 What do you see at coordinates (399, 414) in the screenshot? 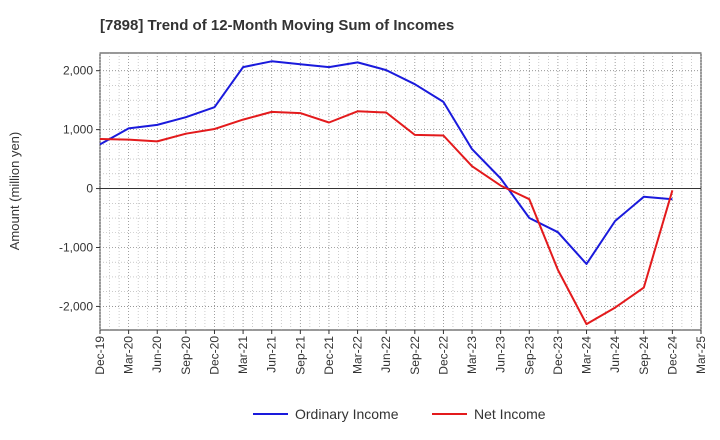
I see `legend: Ordinary Income Net Income` at bounding box center [399, 414].